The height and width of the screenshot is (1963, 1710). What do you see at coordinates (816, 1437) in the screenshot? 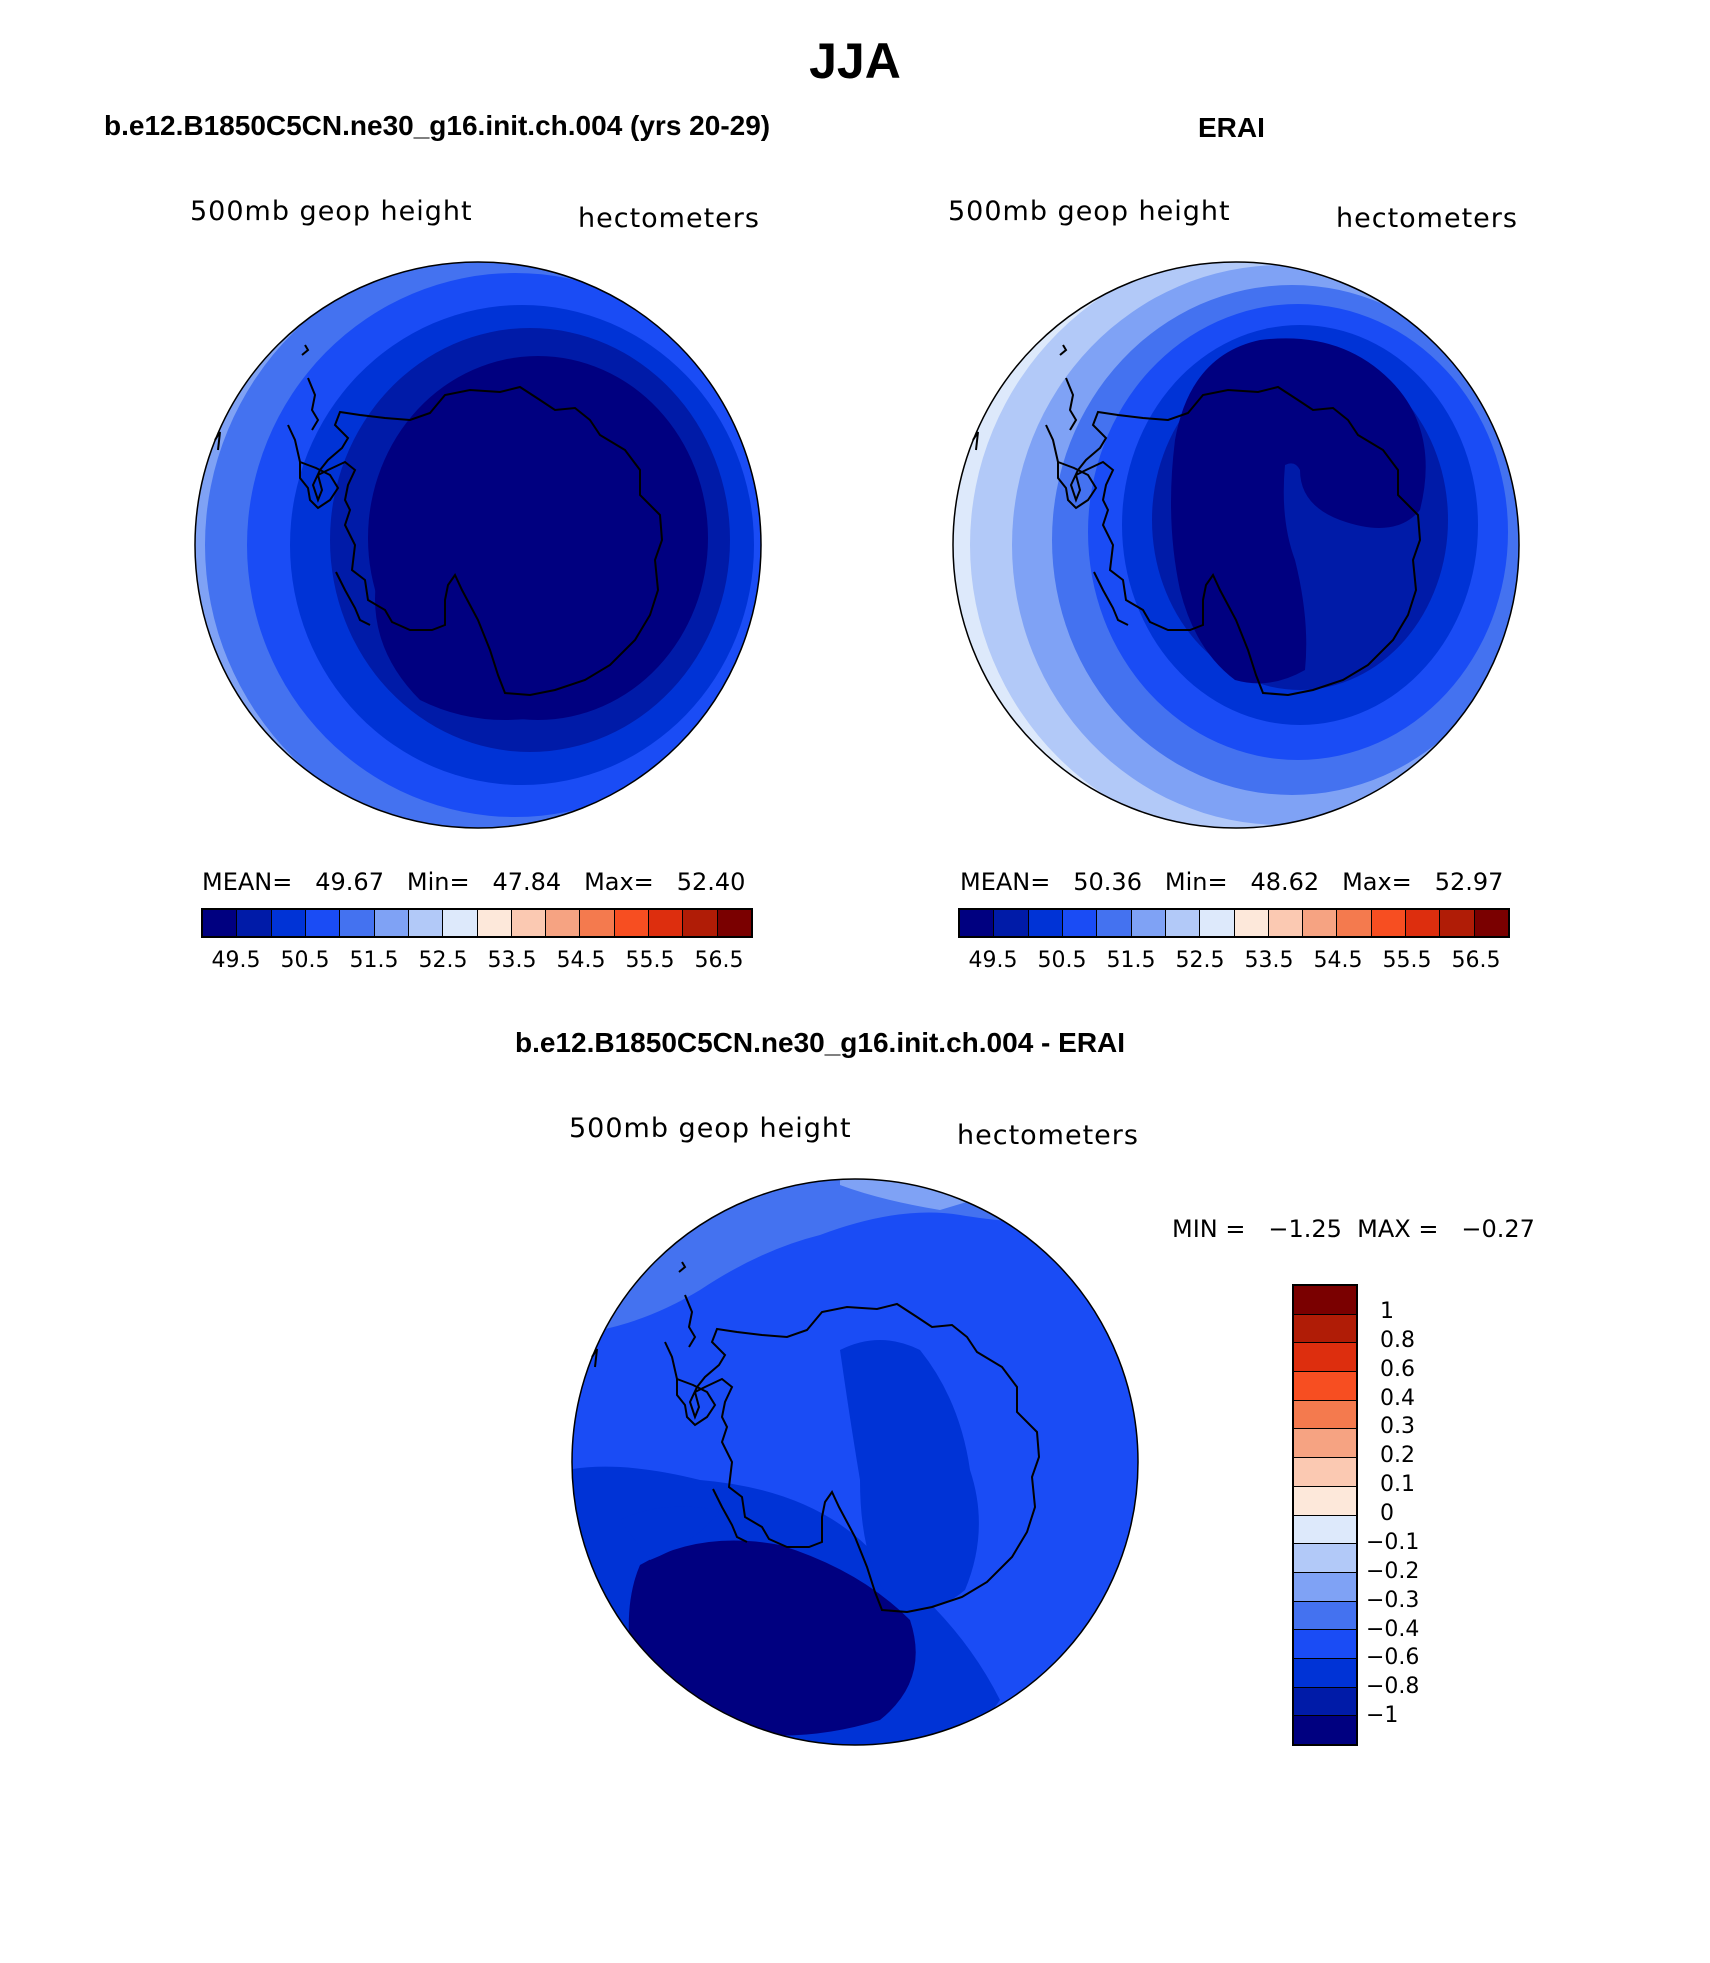
I see `antarctica-coastline-diff` at bounding box center [816, 1437].